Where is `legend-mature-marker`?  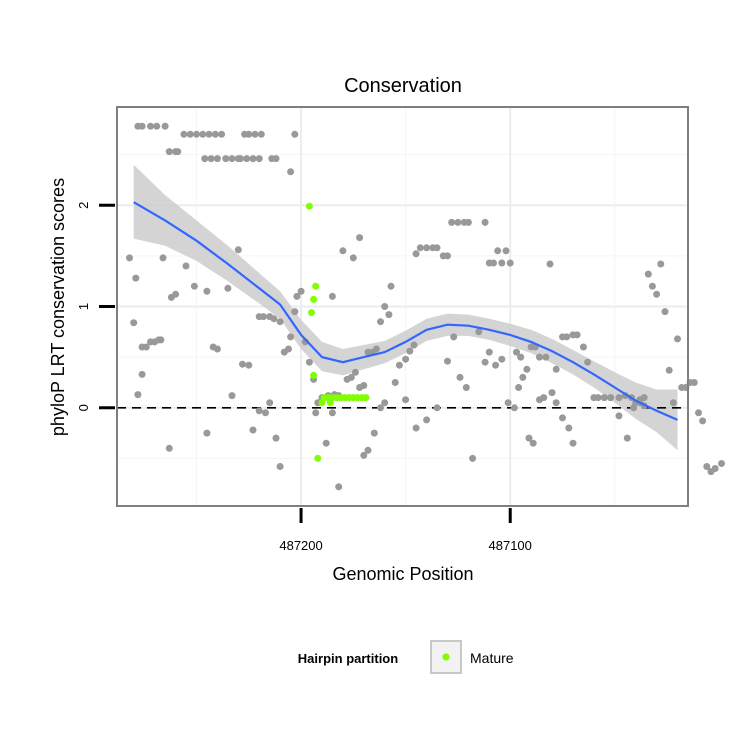 legend-mature-marker is located at coordinates (446, 657).